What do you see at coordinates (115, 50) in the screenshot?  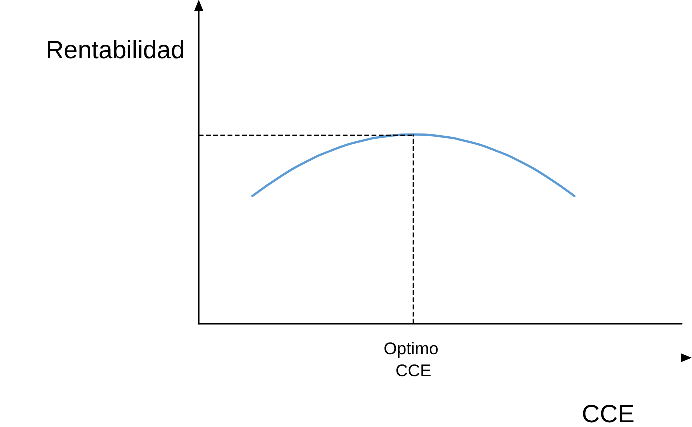 I see `y-axis-title: Rentabilidad` at bounding box center [115, 50].